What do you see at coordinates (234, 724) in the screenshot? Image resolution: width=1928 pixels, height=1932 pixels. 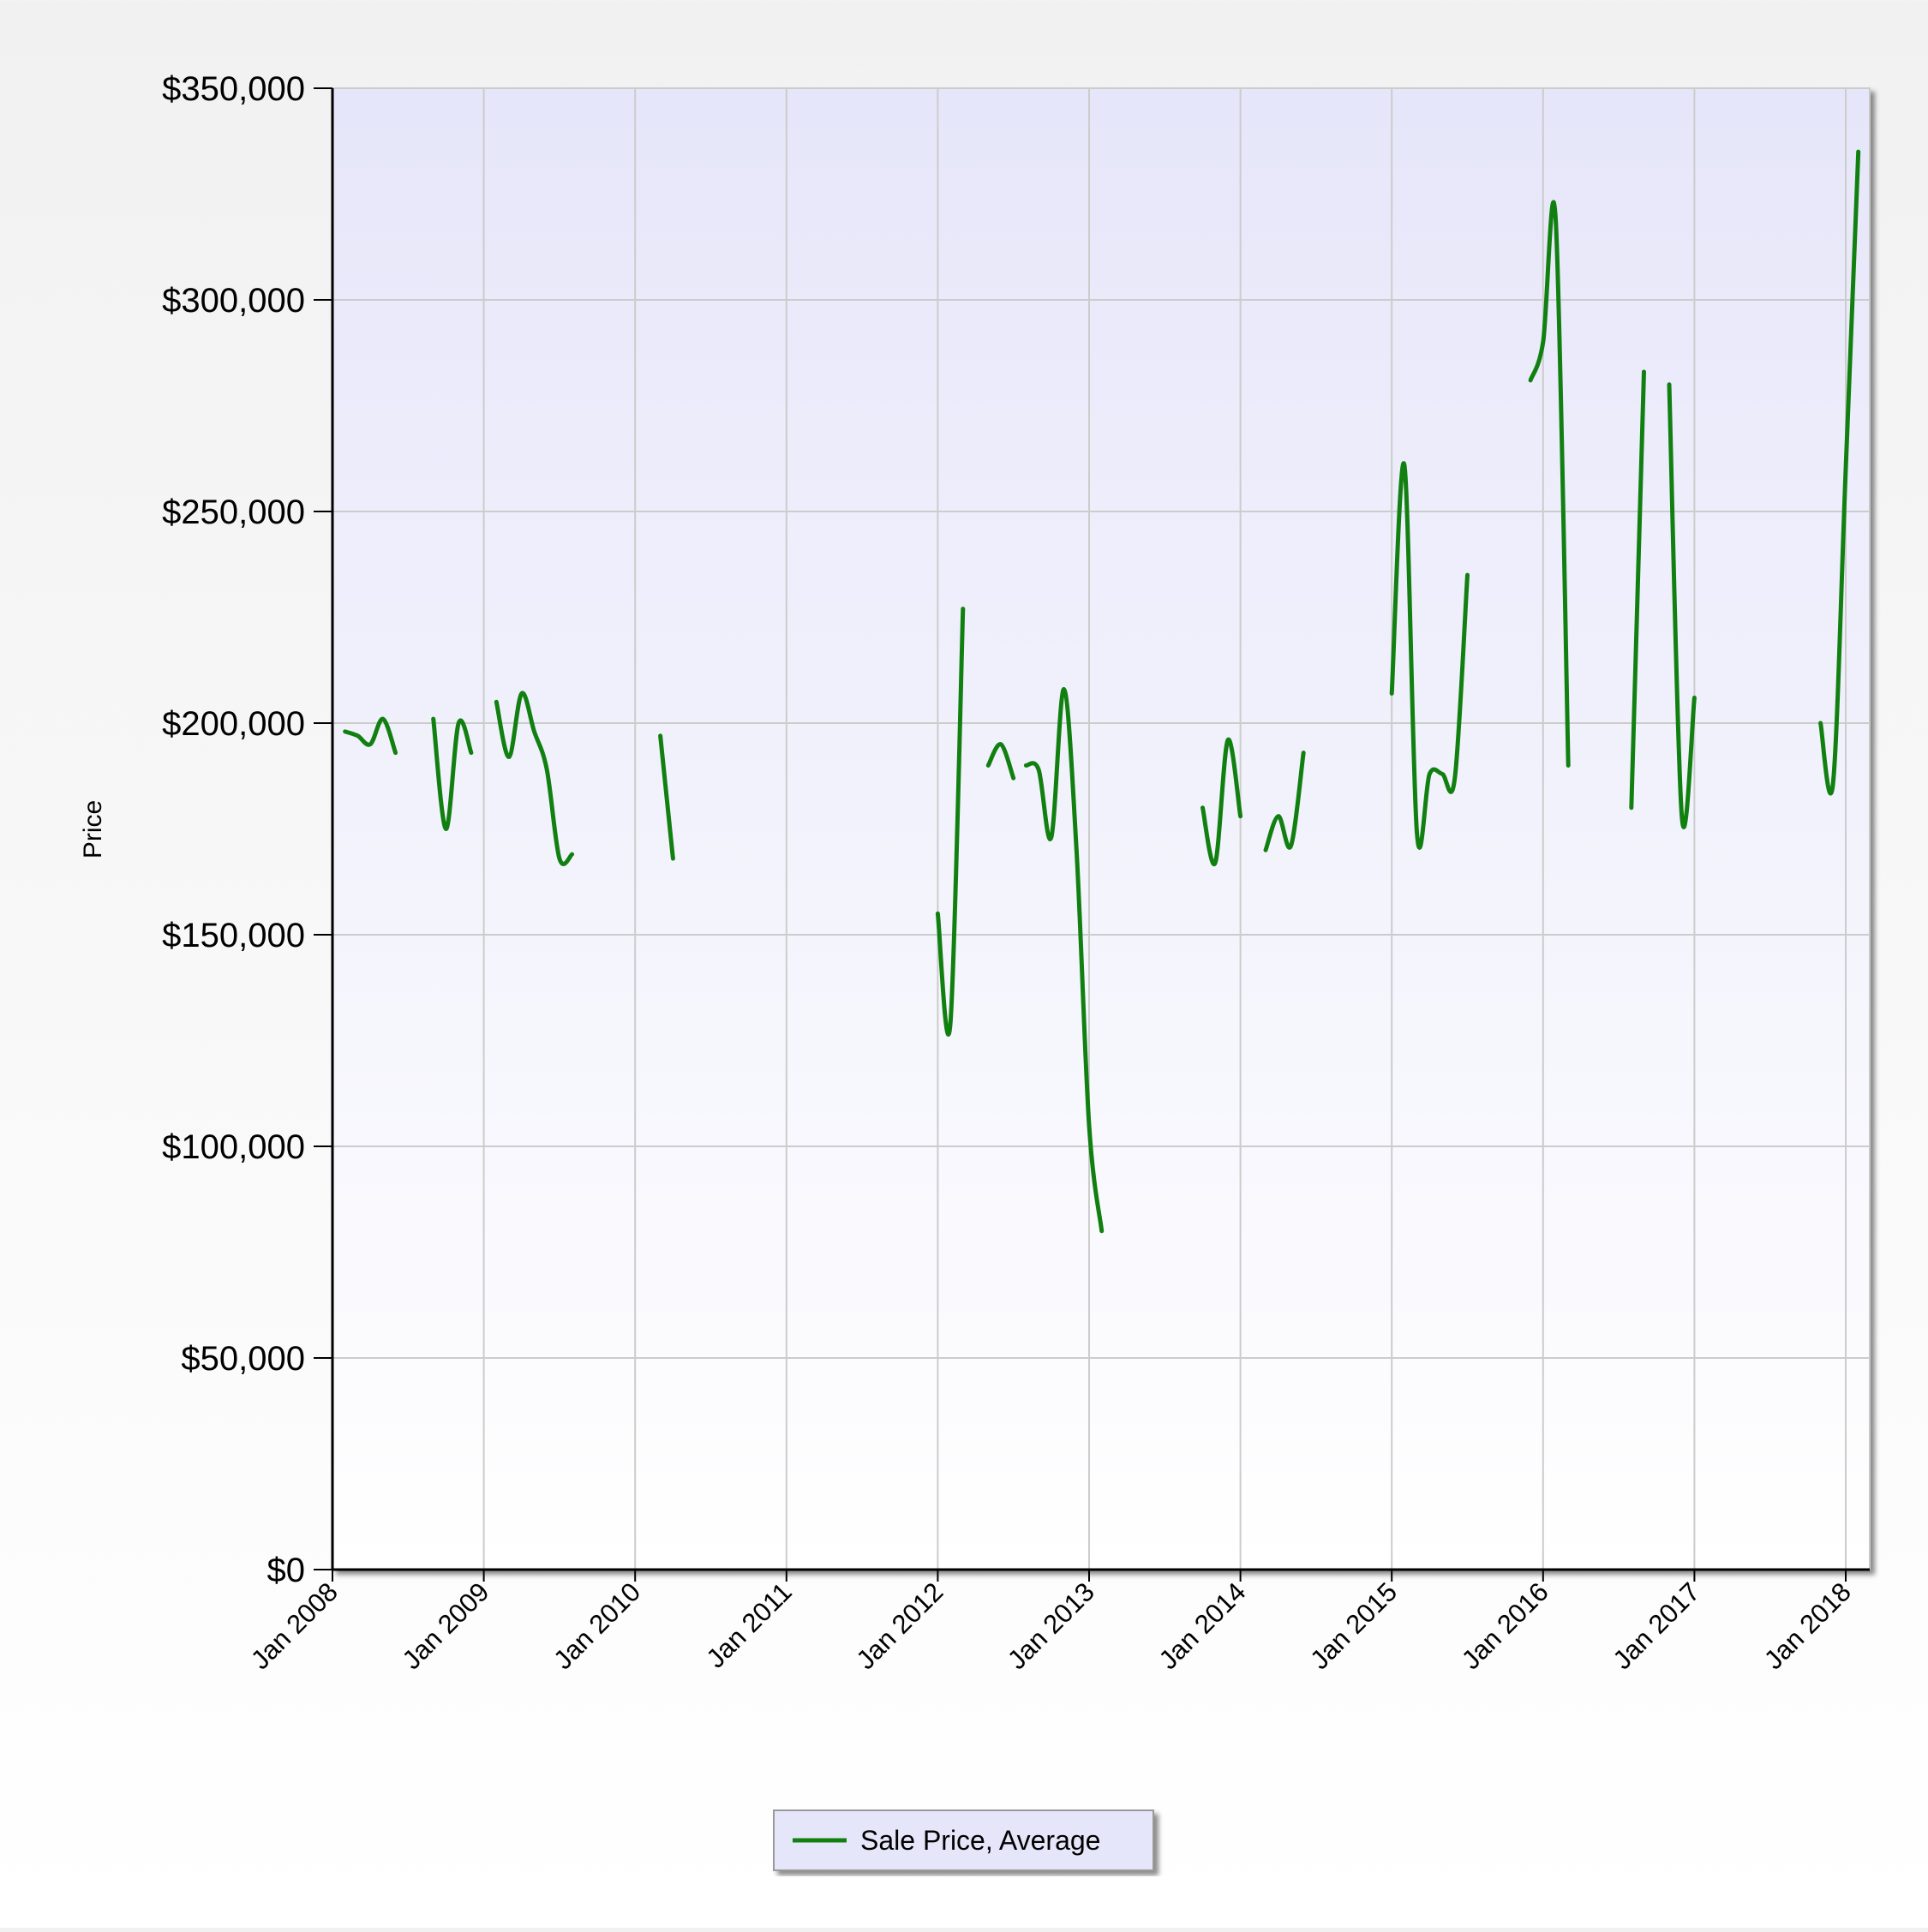 I see `y-tick-label: $200,000` at bounding box center [234, 724].